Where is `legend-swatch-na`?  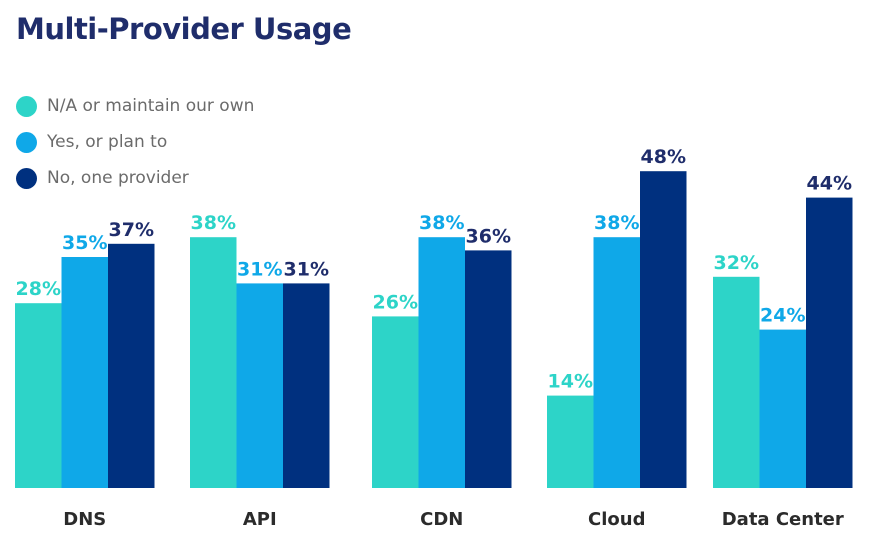
legend-swatch-na is located at coordinates (26, 106).